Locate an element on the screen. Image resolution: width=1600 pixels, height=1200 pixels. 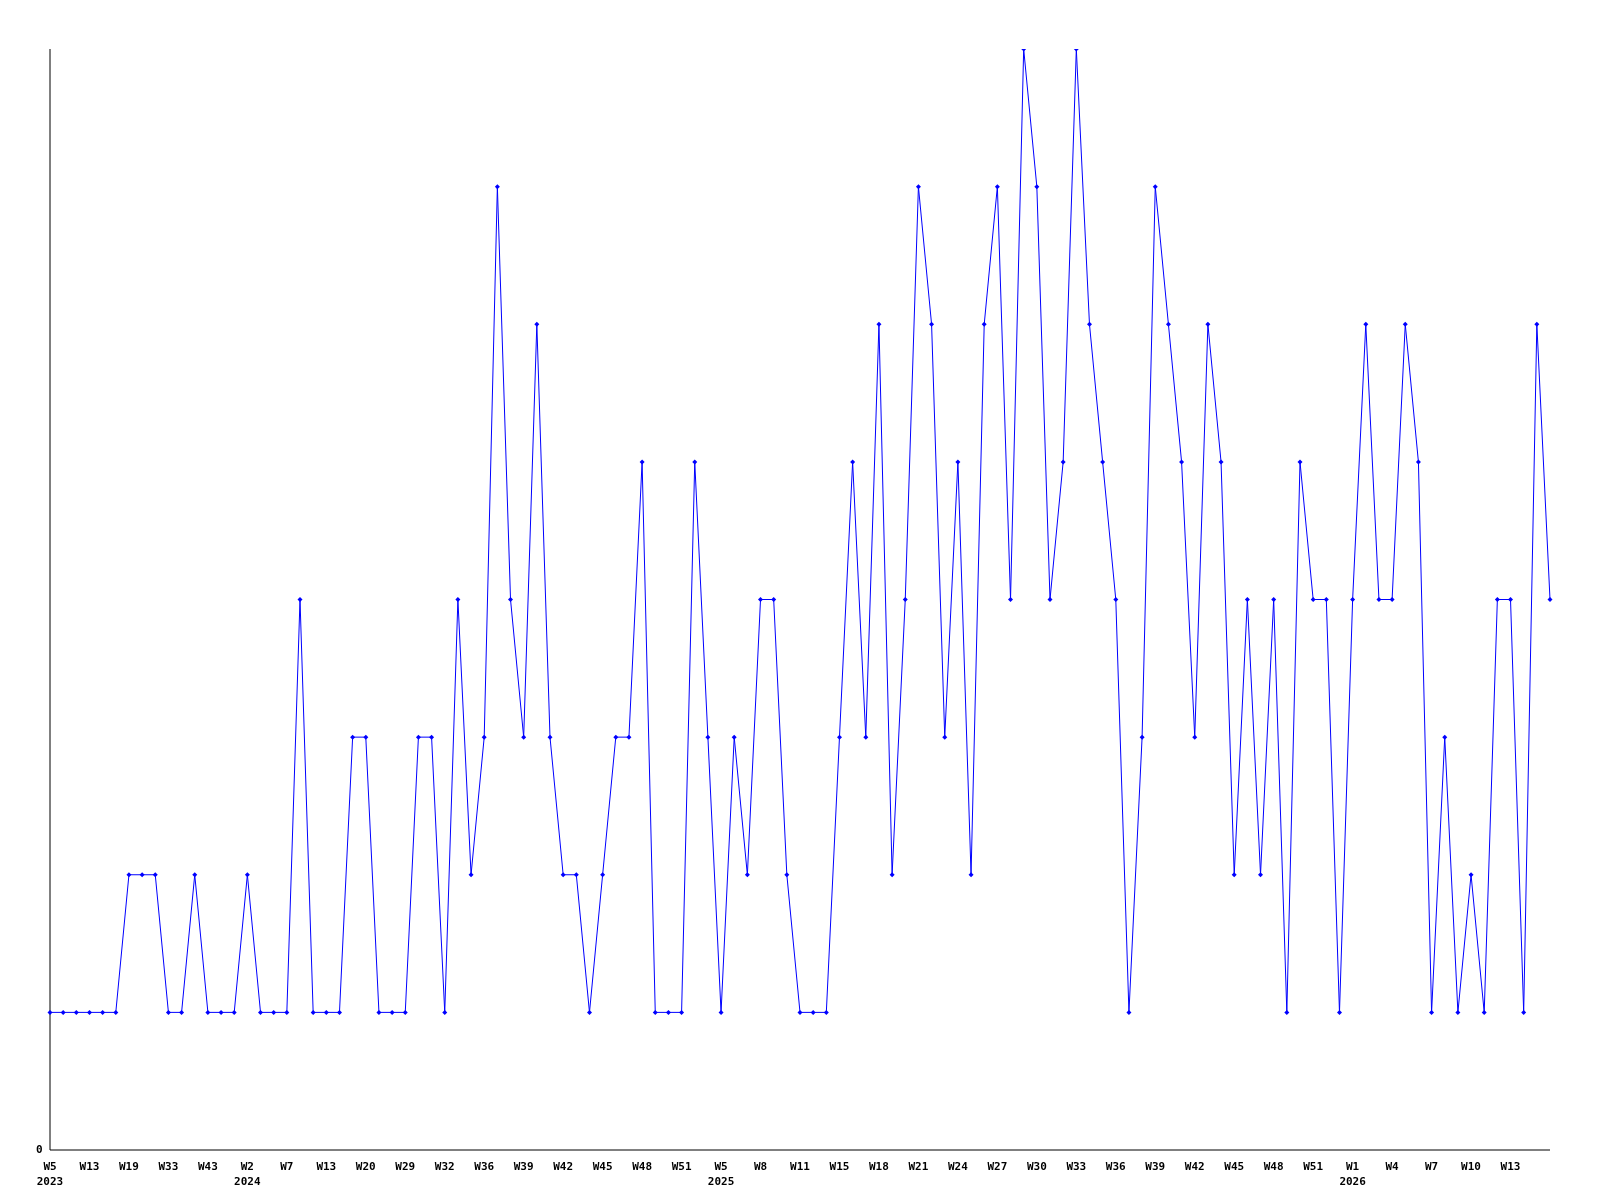
x-tick-label: W24 is located at coordinates (958, 1166).